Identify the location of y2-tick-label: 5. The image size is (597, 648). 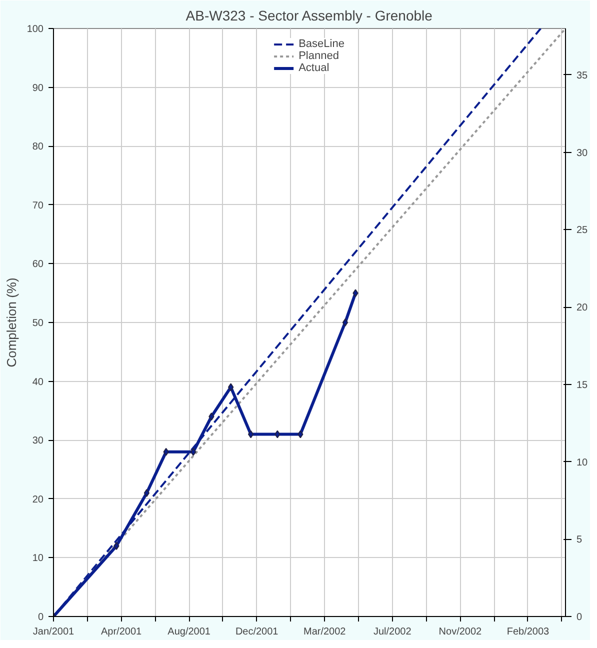
(579, 540).